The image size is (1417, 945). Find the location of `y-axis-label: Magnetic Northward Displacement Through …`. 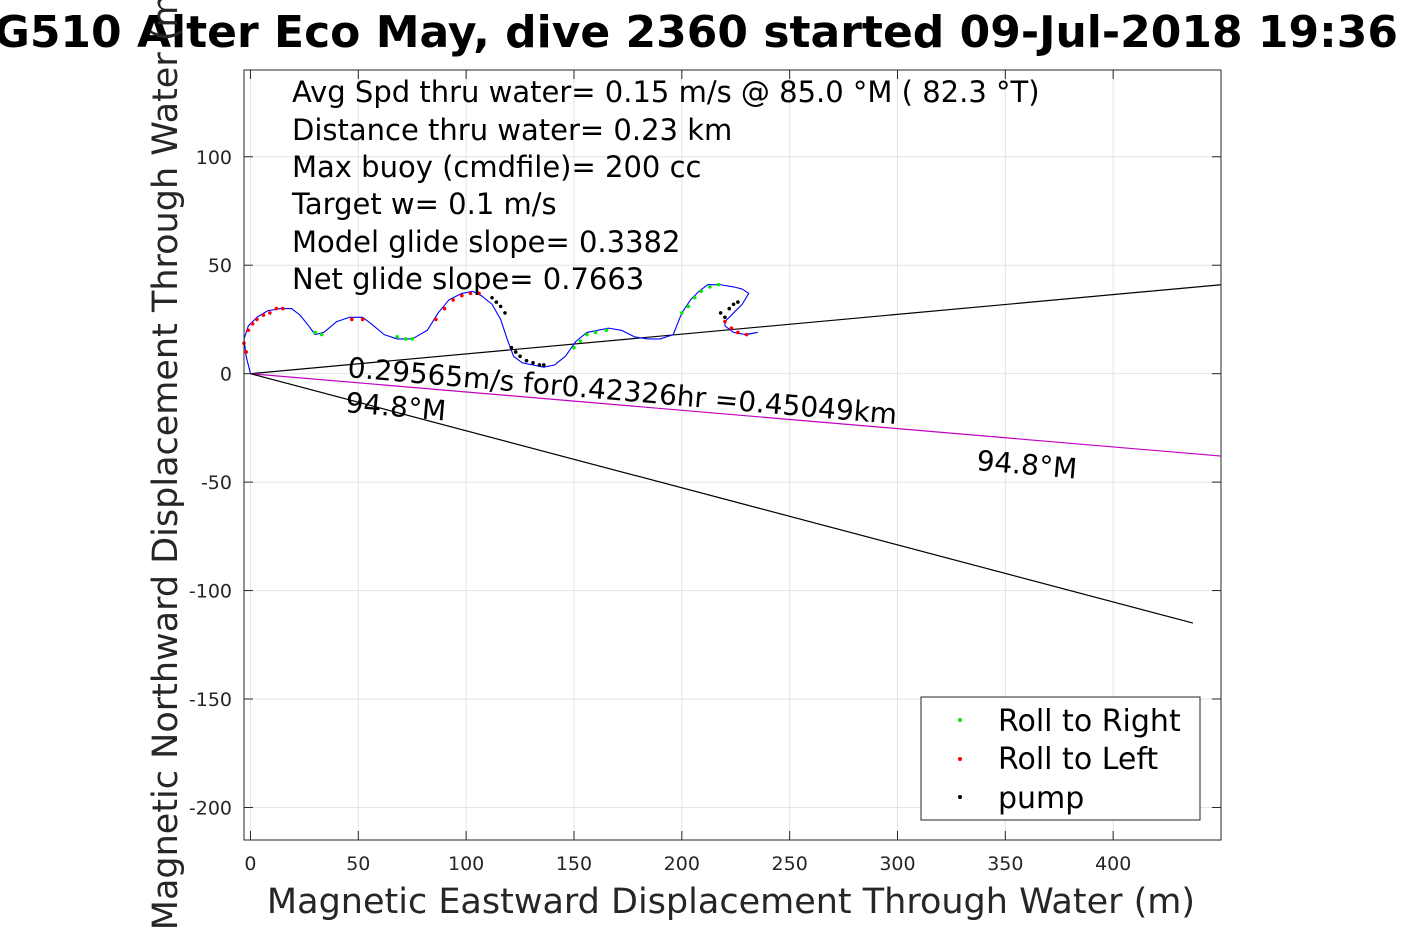

y-axis-label: Magnetic Northward Displacement Through … is located at coordinates (166, 465).